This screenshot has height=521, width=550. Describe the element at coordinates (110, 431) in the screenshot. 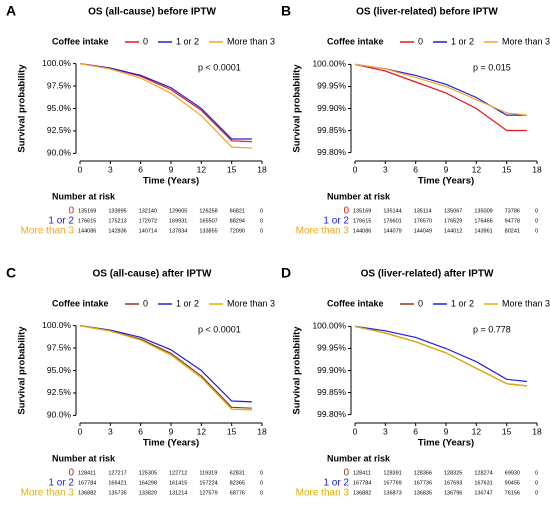

I see `x-tick-label: 3` at that location.